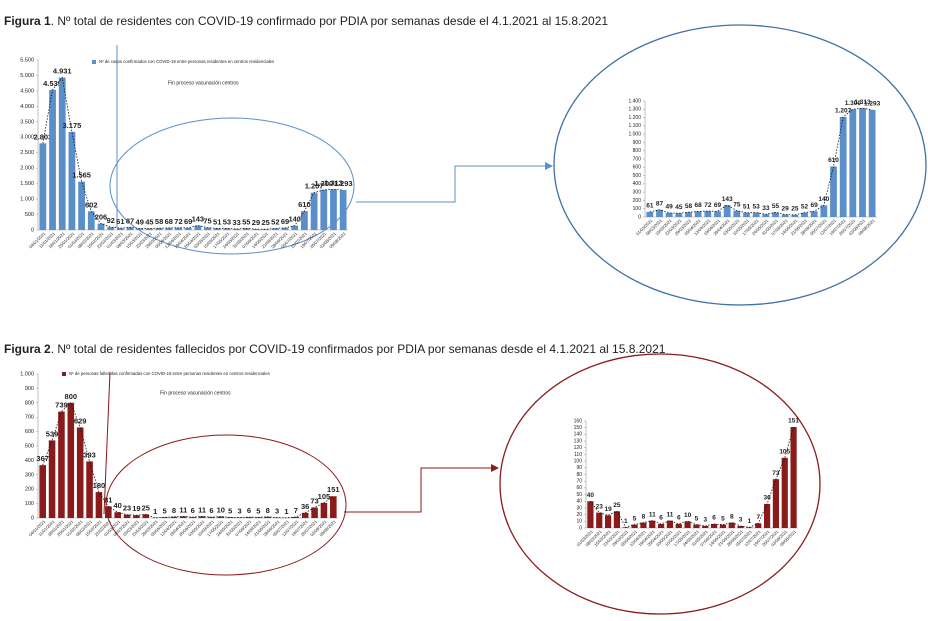  What do you see at coordinates (637, 168) in the screenshot?
I see `y-tick-label: 600` at bounding box center [637, 168].